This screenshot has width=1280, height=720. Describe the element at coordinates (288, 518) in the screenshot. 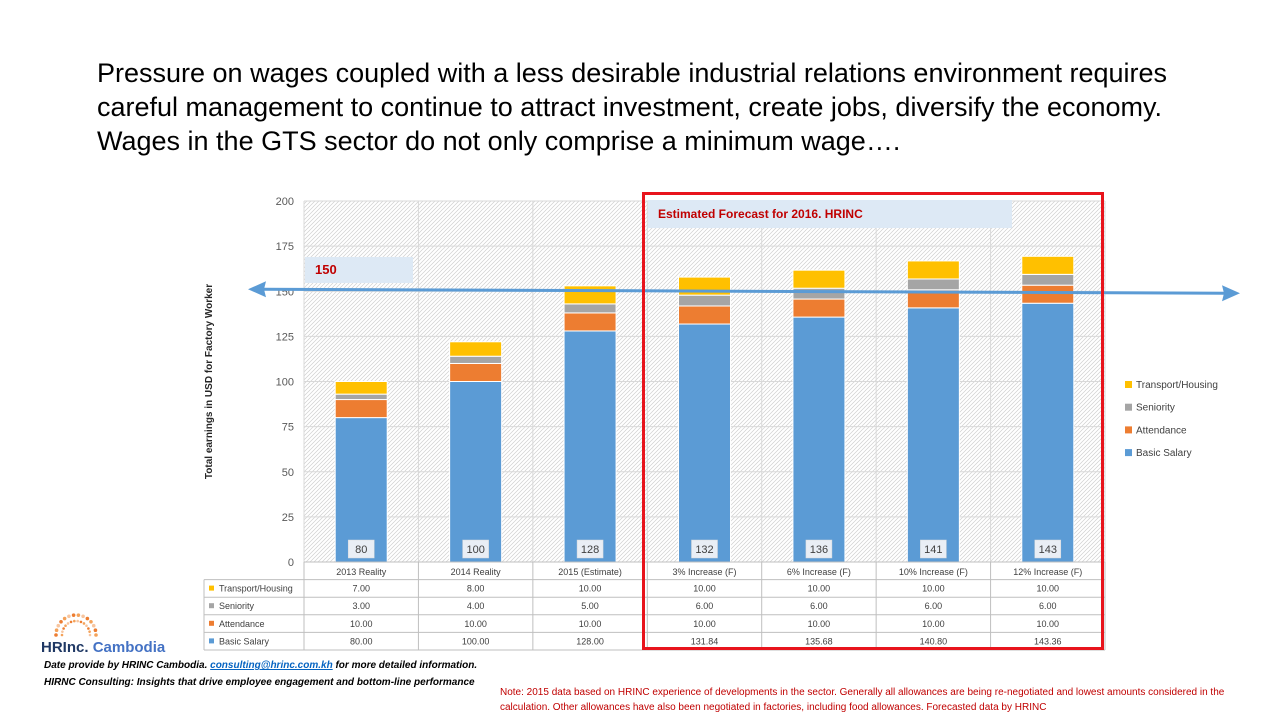

I see `y-tick-label: 25` at that location.